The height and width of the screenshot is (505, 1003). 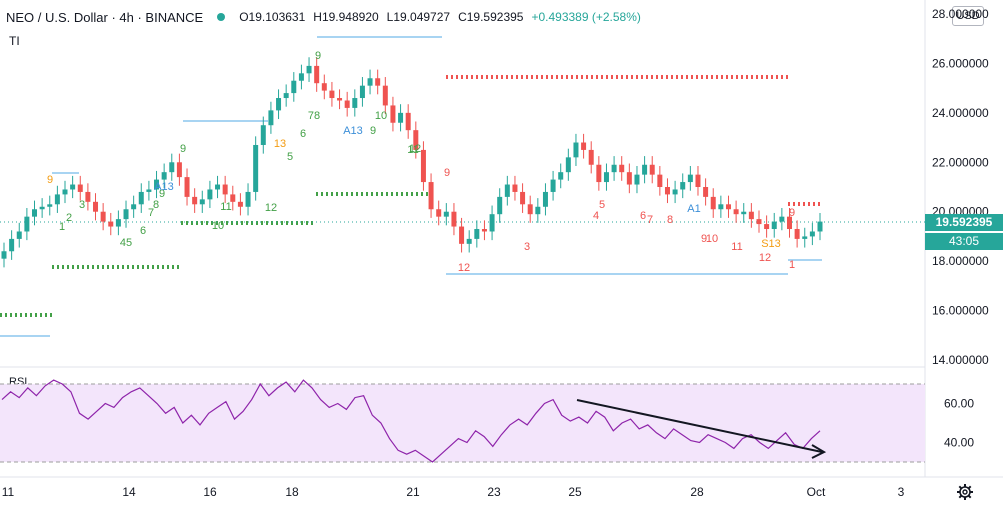 I want to click on td-label: 4, so click(x=596, y=216).